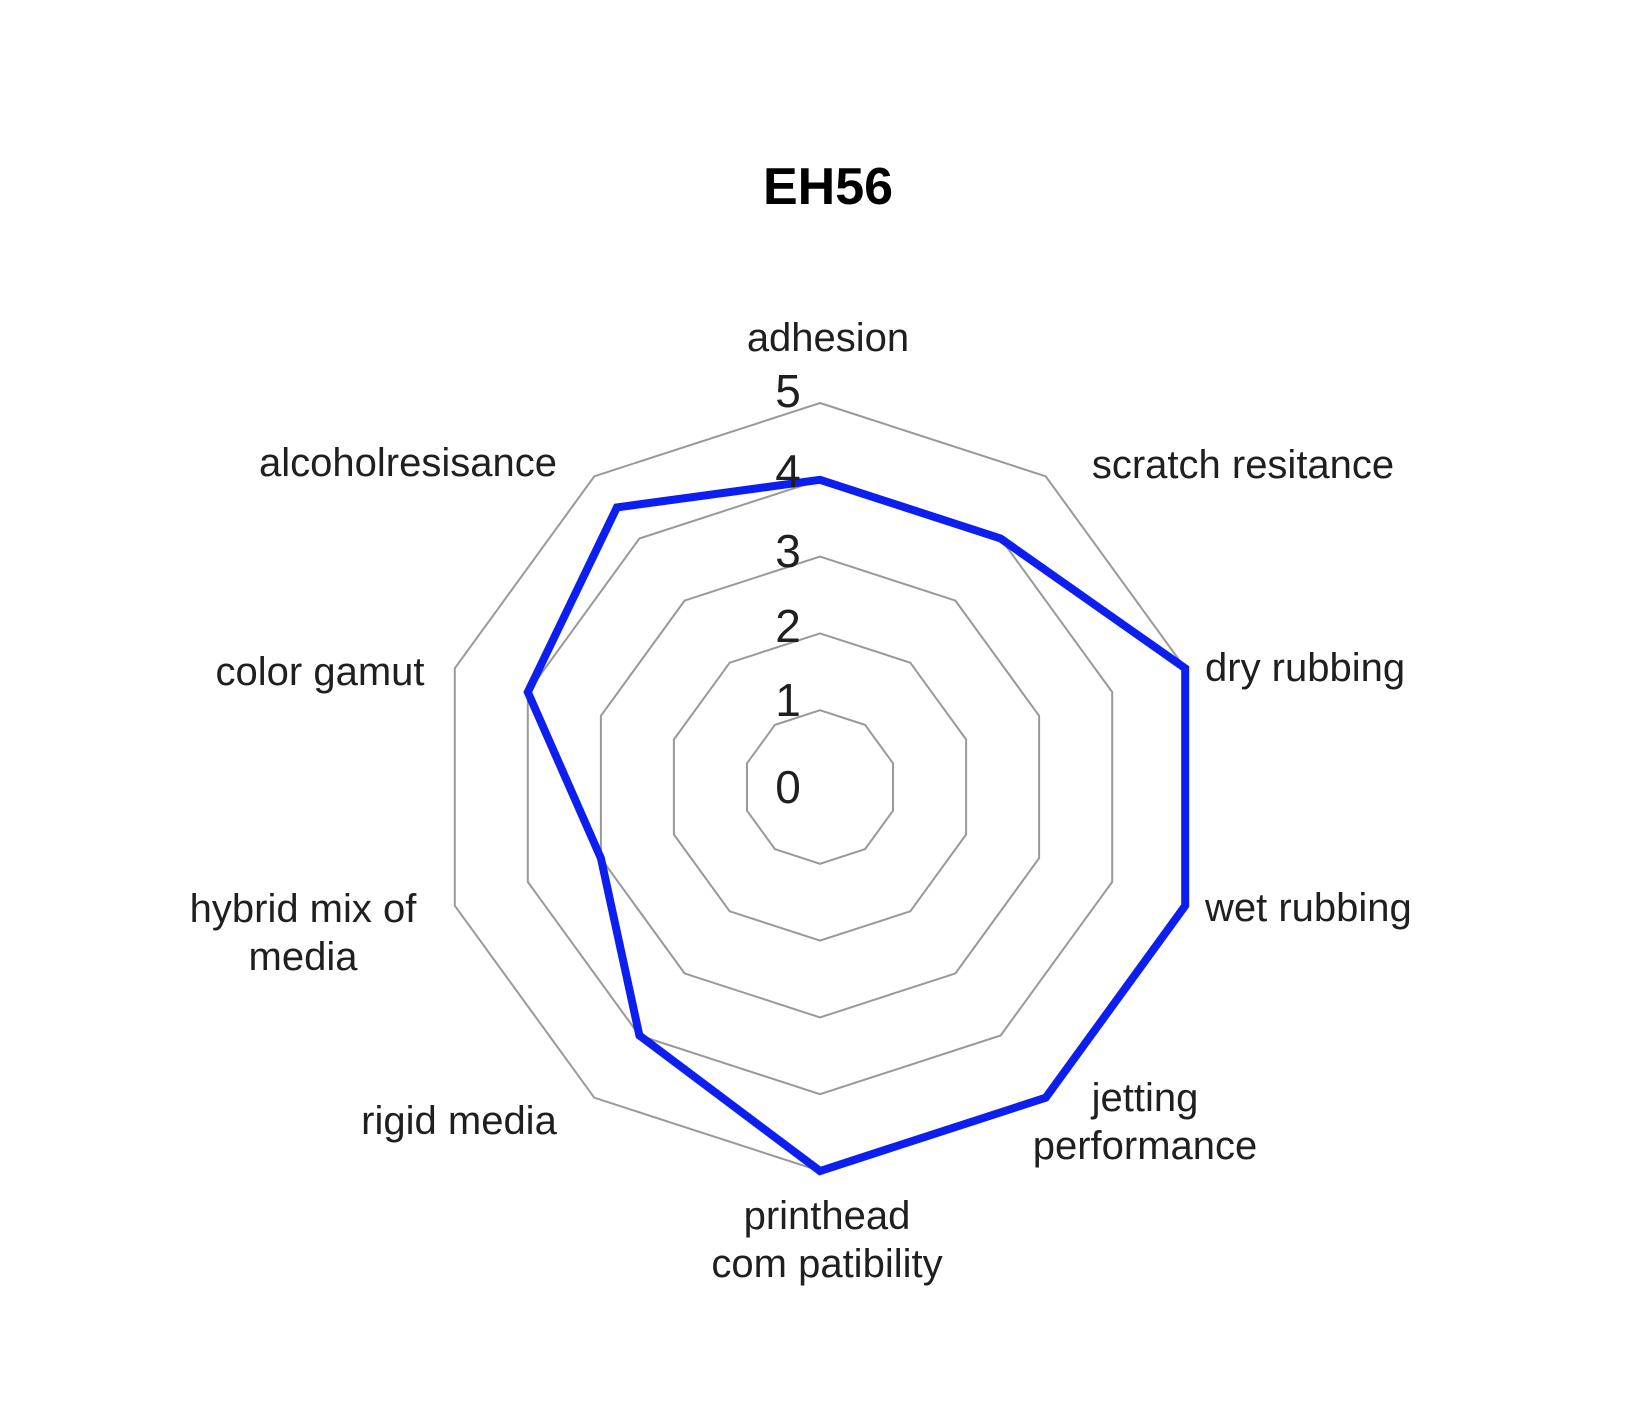 This screenshot has height=1421, width=1643. I want to click on chart-title: EH56, so click(828, 187).